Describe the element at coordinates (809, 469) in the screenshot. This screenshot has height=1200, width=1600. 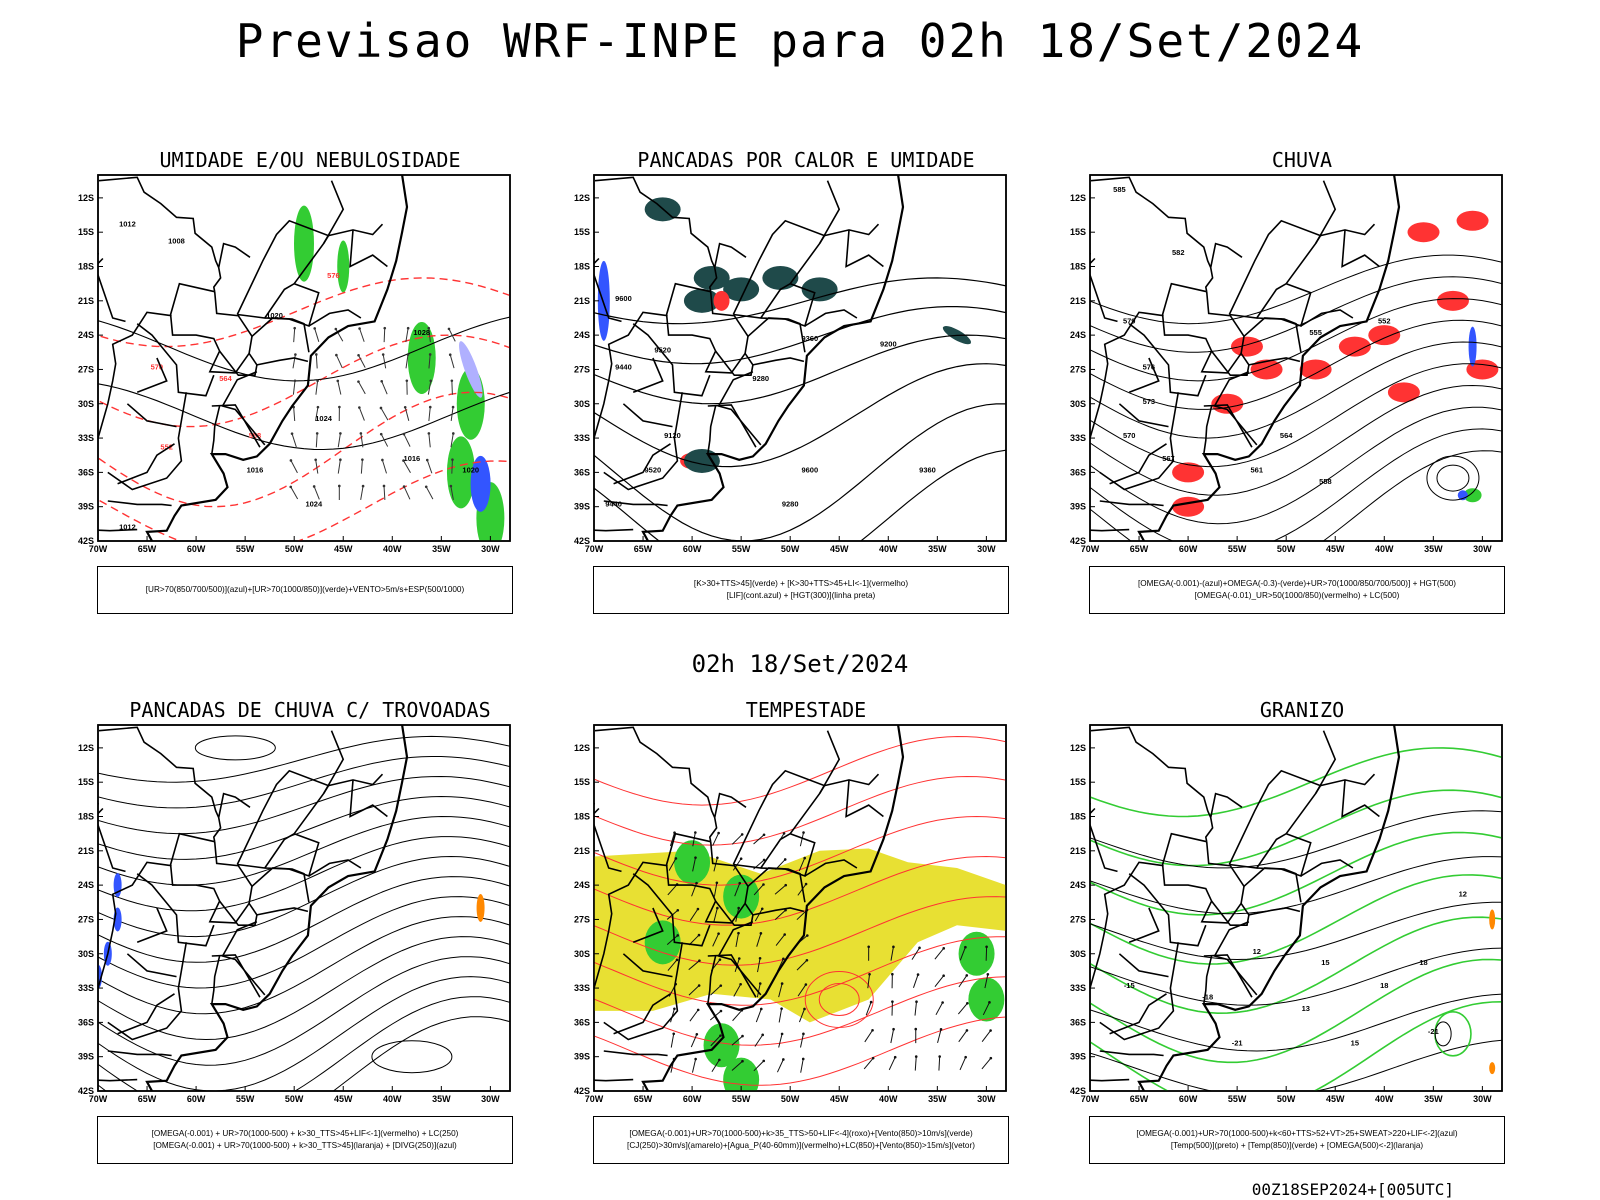
I see `contour-label: 9600` at that location.